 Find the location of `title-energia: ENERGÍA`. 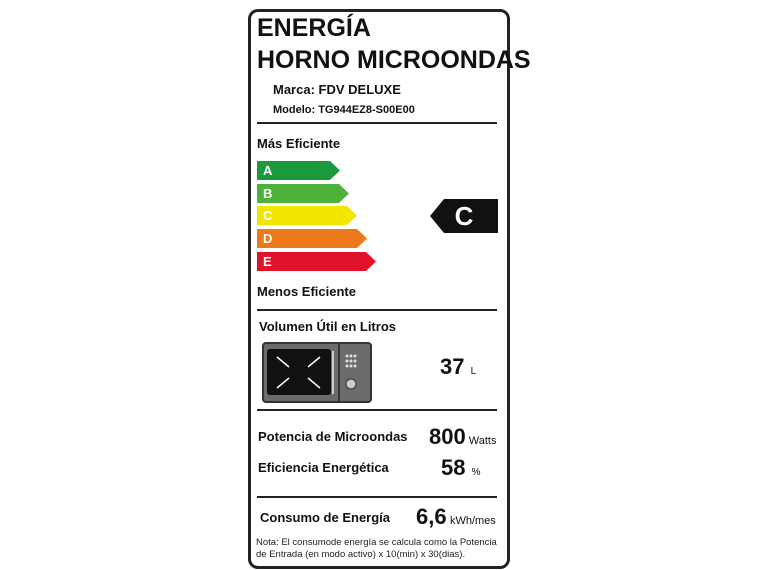

title-energia: ENERGÍA is located at coordinates (314, 28).